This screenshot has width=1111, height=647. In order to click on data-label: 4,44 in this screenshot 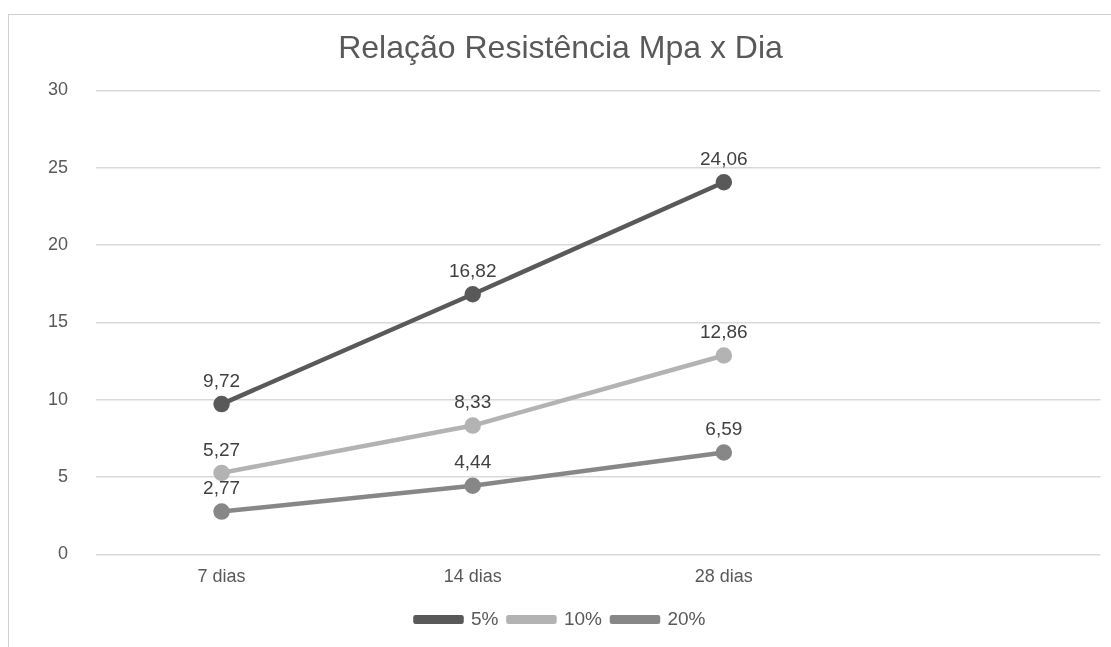, I will do `click(473, 462)`.